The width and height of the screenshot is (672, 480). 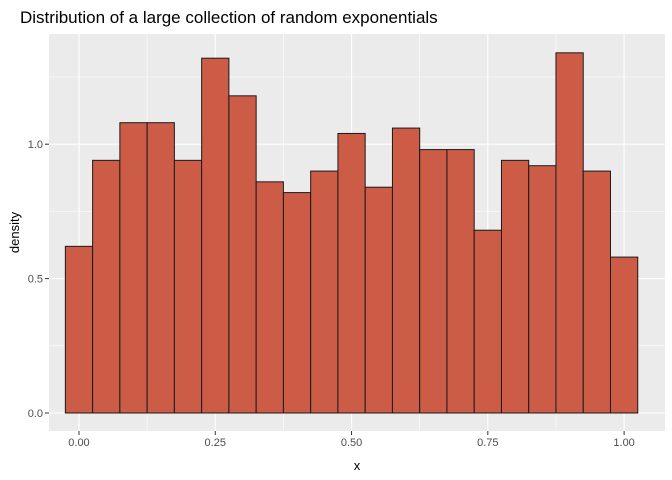 I want to click on x-tick-label: 0.75, so click(x=487, y=443).